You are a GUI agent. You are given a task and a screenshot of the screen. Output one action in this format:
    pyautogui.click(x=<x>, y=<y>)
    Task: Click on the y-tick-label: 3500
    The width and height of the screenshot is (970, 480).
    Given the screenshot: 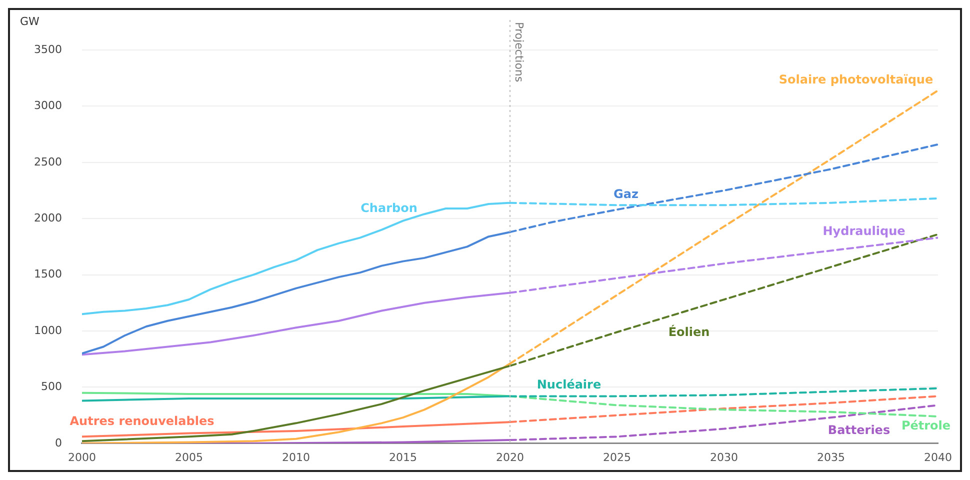 What is the action you would take?
    pyautogui.click(x=48, y=49)
    